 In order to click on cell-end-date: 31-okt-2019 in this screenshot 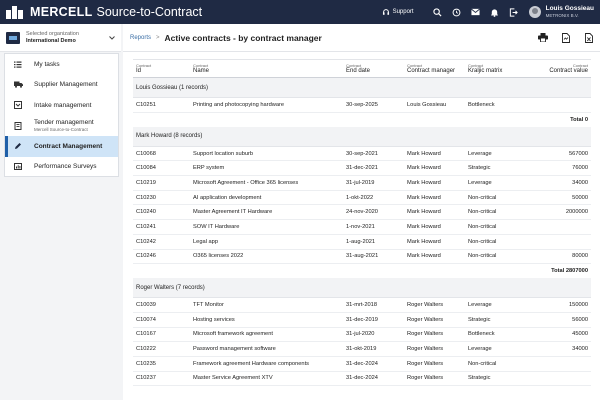, I will do `click(361, 349)`.